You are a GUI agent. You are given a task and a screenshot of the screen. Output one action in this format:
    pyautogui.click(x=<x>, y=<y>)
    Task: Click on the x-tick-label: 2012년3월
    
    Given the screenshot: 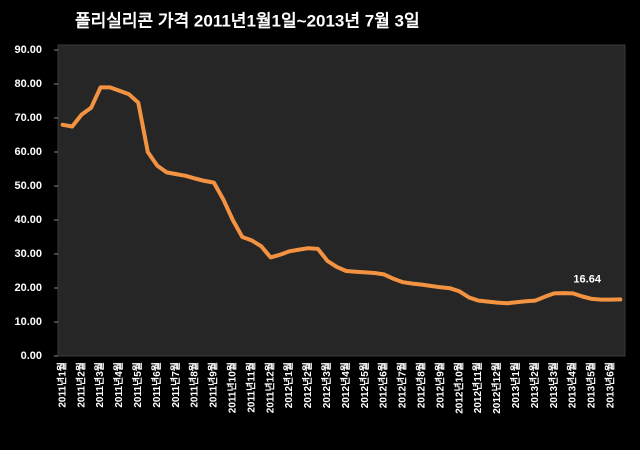 What is the action you would take?
    pyautogui.click(x=326, y=385)
    